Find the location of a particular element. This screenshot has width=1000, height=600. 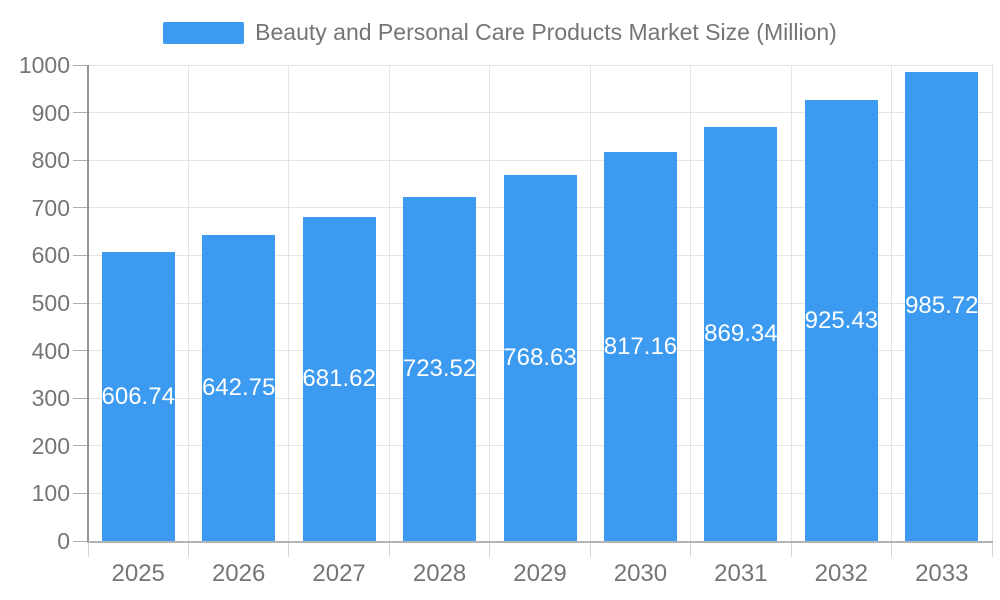

bar-value-label: 642.75 is located at coordinates (238, 388).